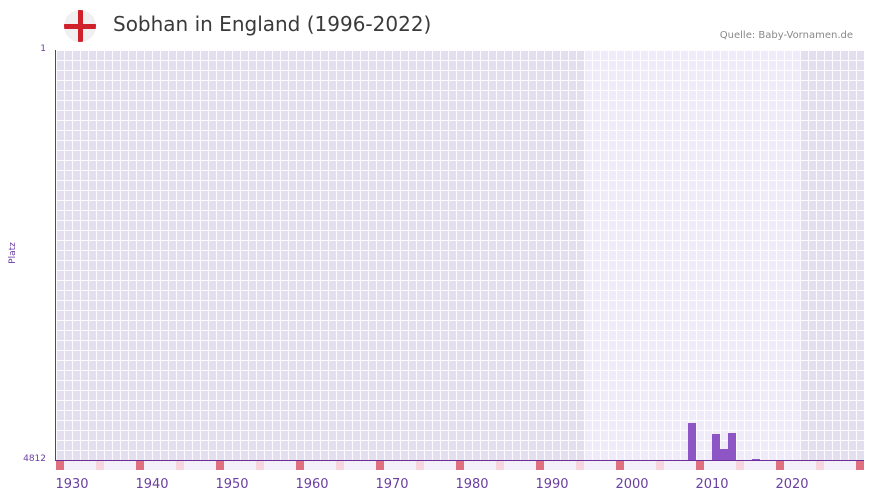  I want to click on y-tick-top: 1, so click(43, 49).